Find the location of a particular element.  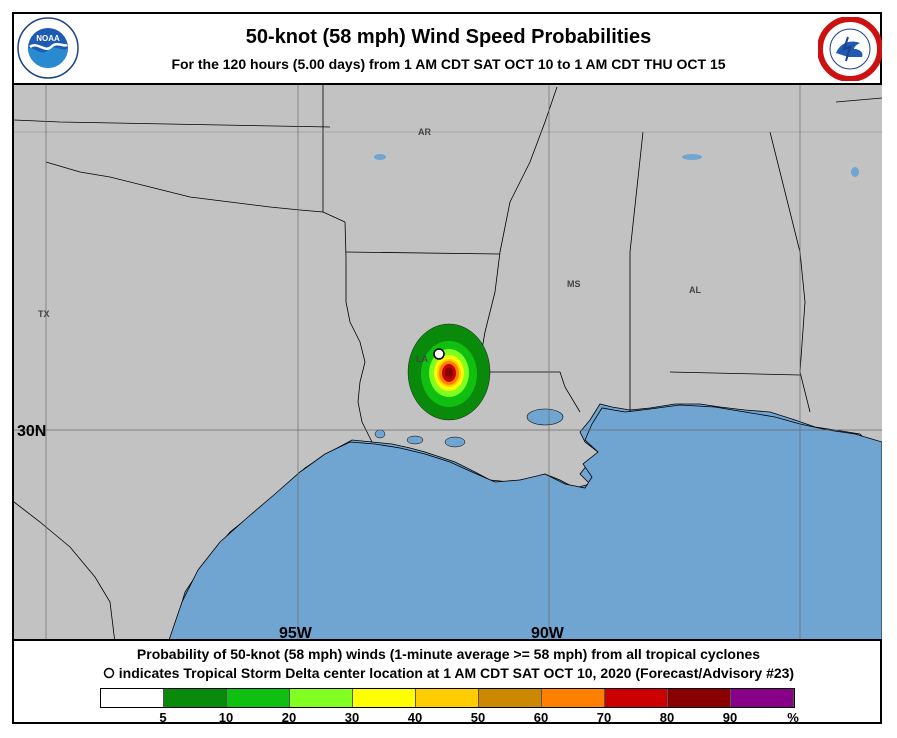

color-scale-tick: 50 is located at coordinates (478, 717).